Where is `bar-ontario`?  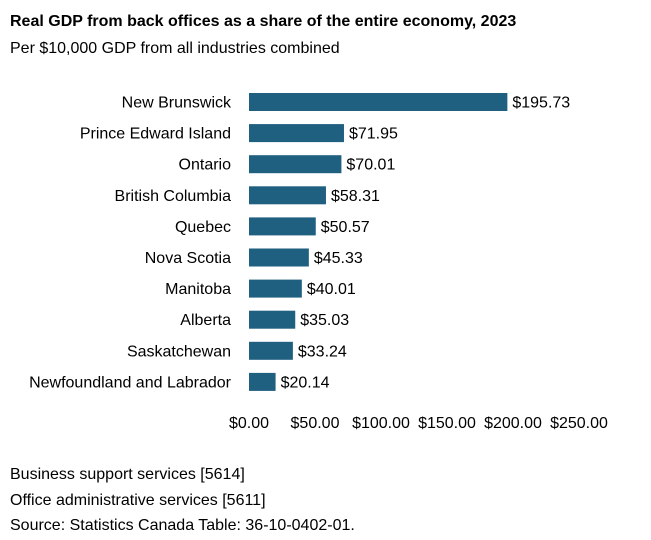 bar-ontario is located at coordinates (295, 164).